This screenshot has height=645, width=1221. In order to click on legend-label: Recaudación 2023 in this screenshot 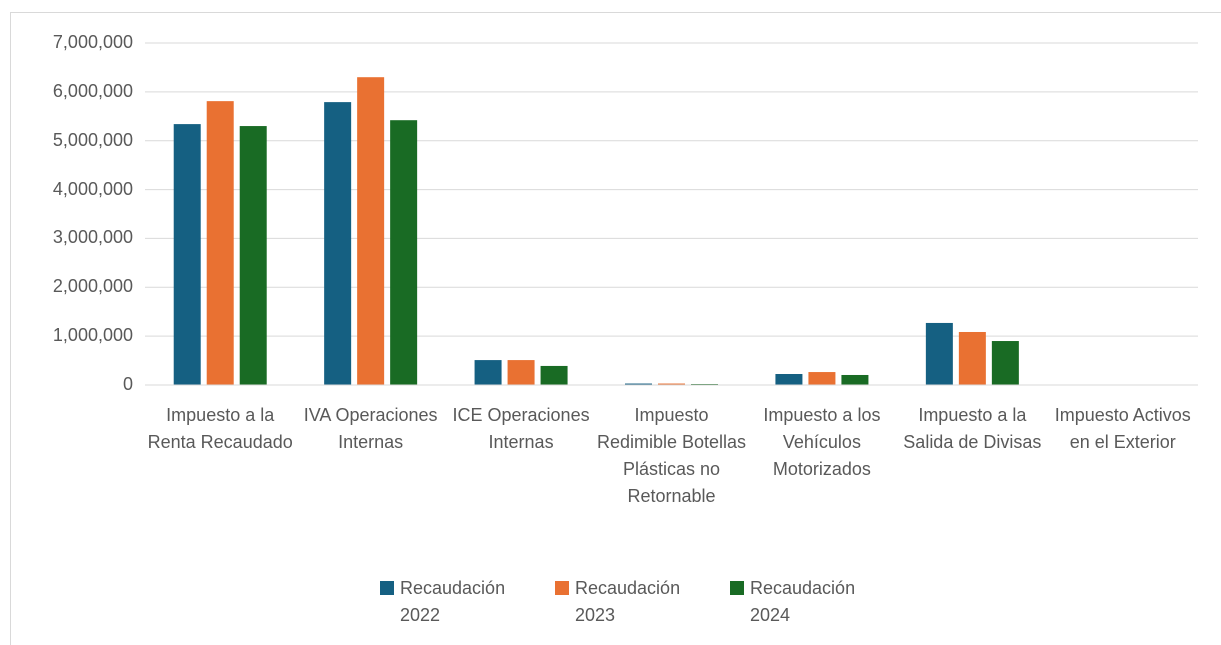, I will do `click(628, 601)`.